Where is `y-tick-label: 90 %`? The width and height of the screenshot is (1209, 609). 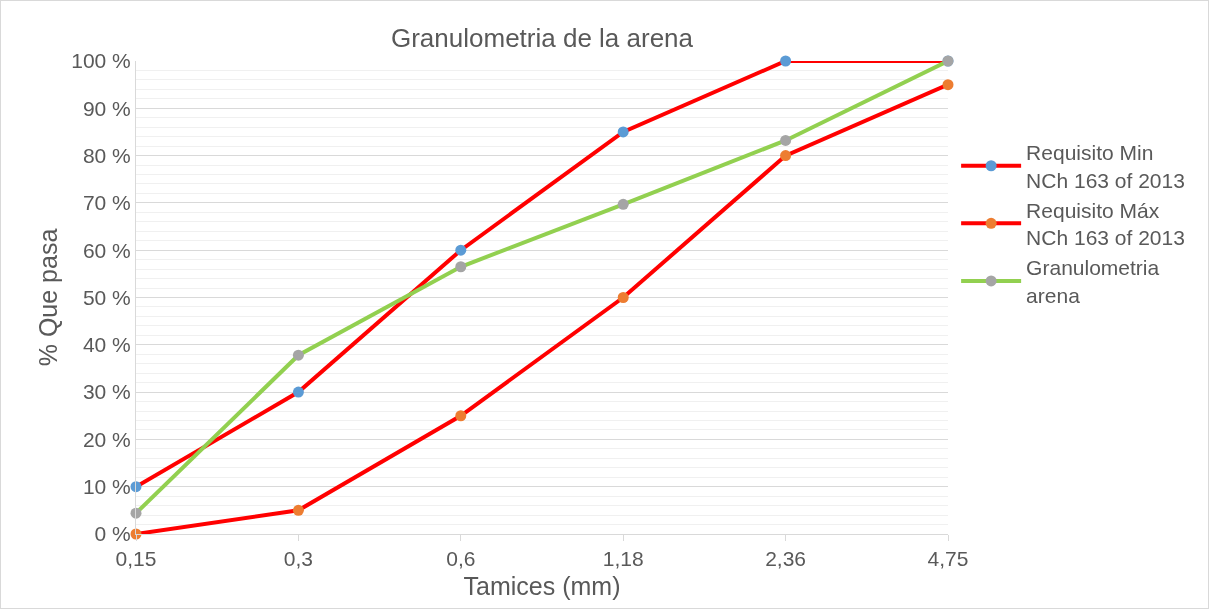 y-tick-label: 90 % is located at coordinates (106, 108).